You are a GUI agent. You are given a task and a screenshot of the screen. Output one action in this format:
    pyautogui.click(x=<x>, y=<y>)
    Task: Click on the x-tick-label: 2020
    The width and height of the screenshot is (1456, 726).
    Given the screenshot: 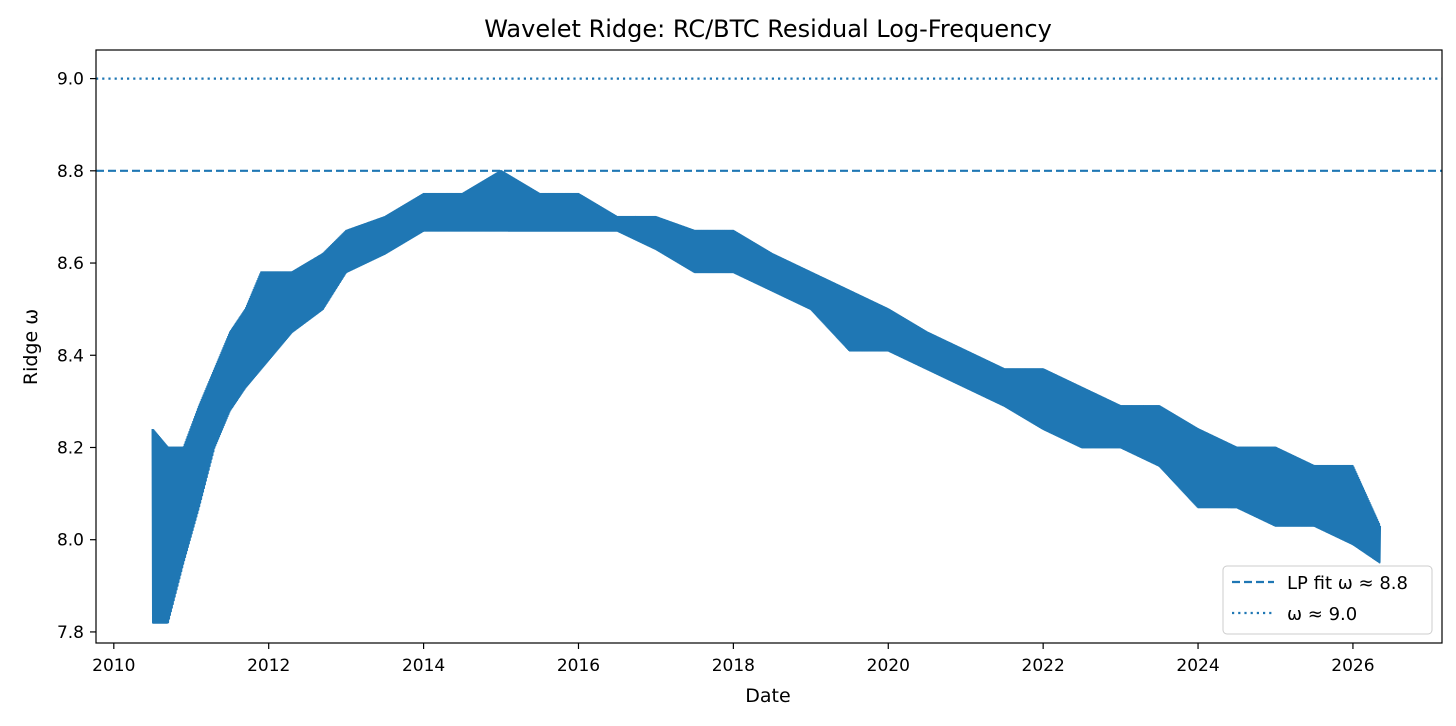 What is the action you would take?
    pyautogui.click(x=888, y=666)
    